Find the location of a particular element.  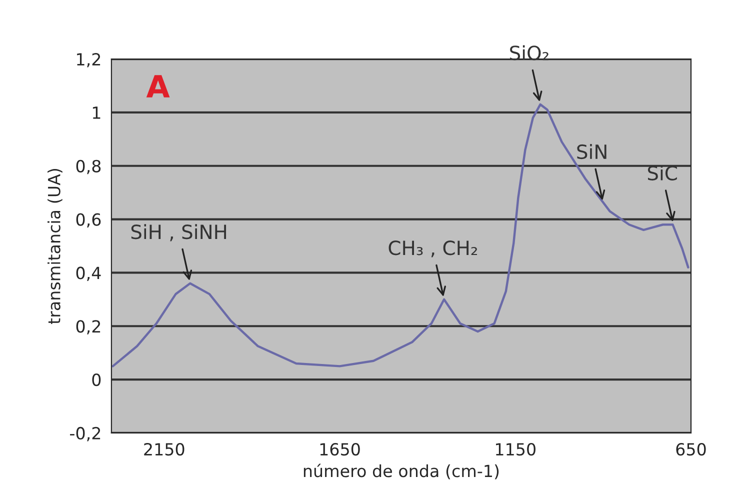

y-tick-label: 0,4 is located at coordinates (88, 273).